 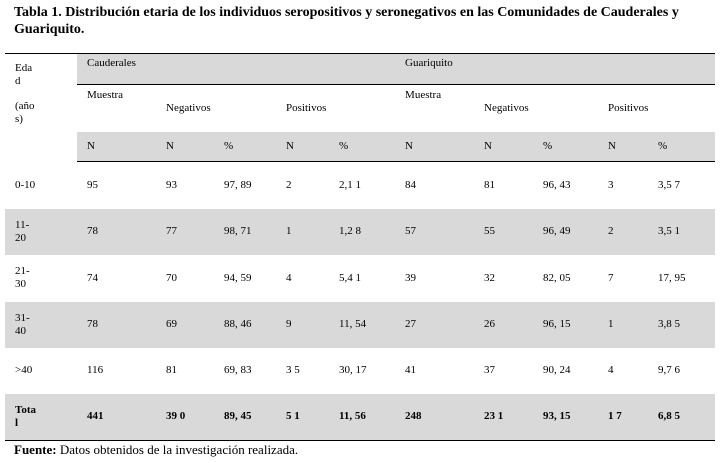 I want to click on age-group-cell: 31- 40, so click(x=22, y=324).